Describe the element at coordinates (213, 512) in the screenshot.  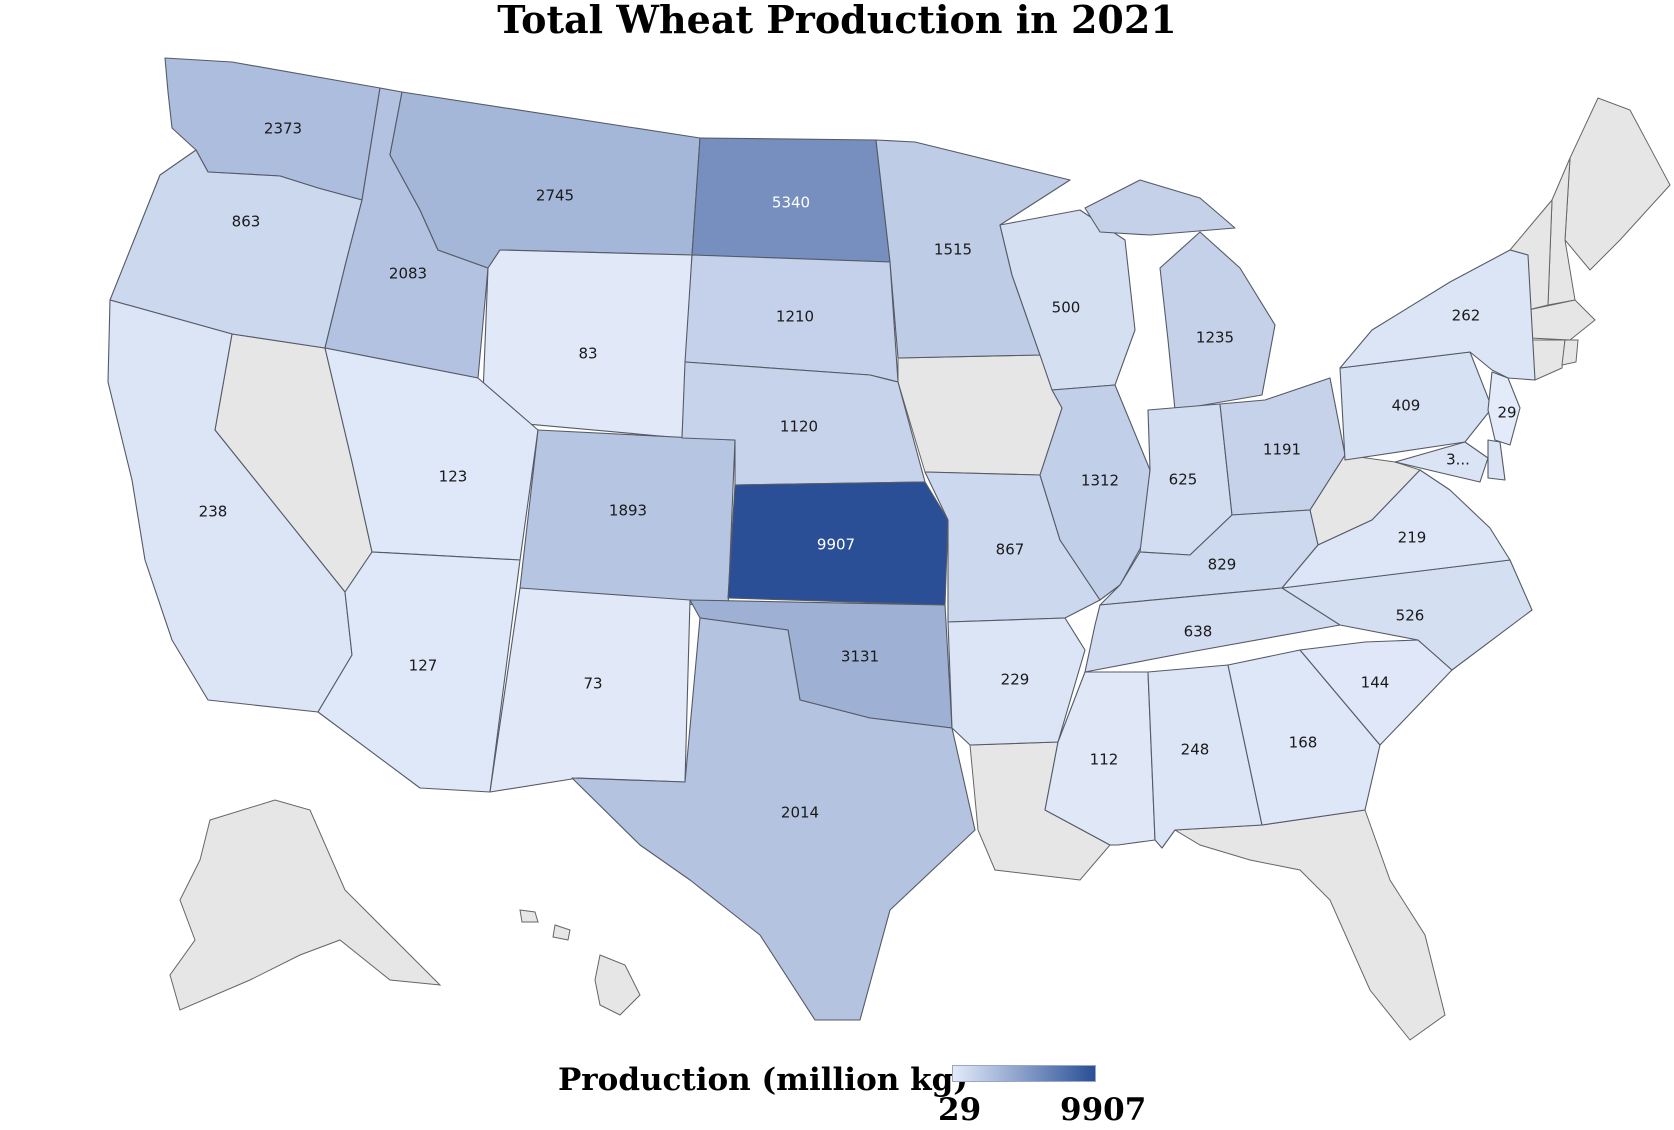
I see `value-label-california: 238` at that location.